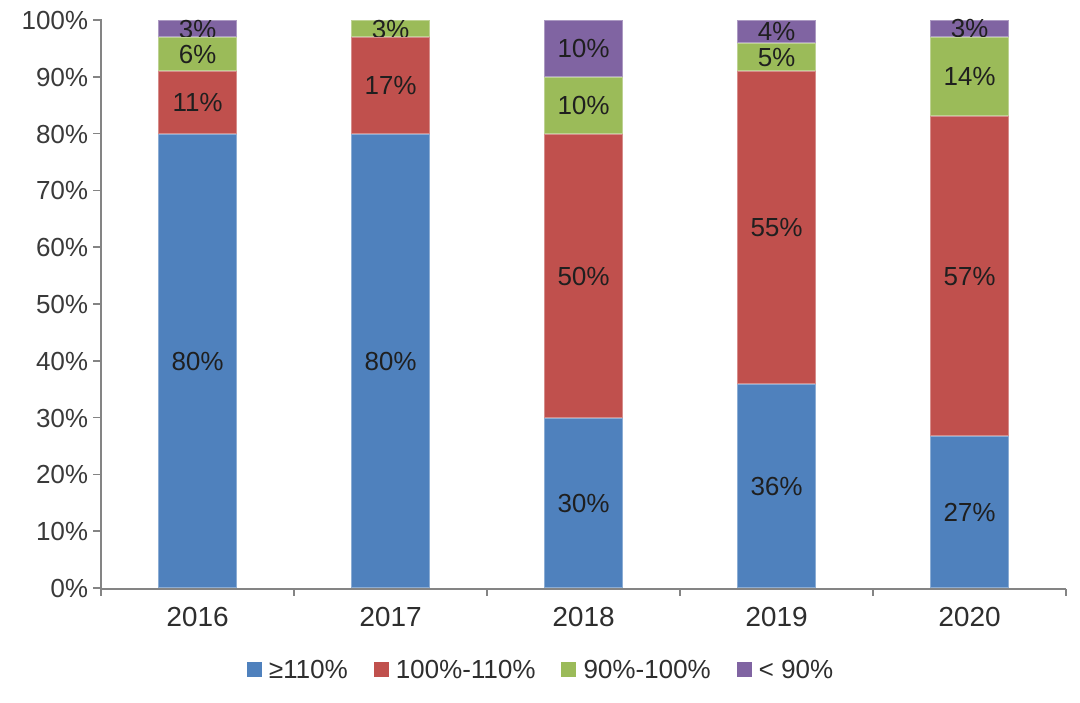 This screenshot has width=1080, height=703. I want to click on bar-value-label: 57%, so click(969, 275).